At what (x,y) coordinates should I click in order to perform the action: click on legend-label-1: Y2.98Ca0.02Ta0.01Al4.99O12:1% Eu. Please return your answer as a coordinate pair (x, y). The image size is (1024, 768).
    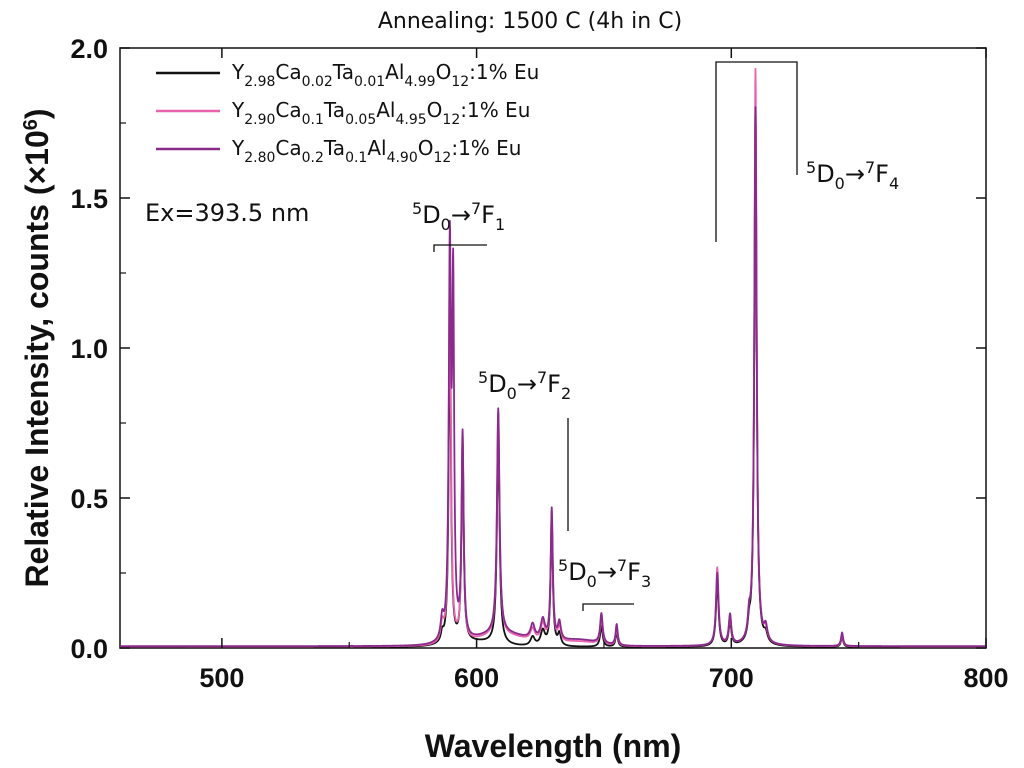
    Looking at the image, I should click on (385, 75).